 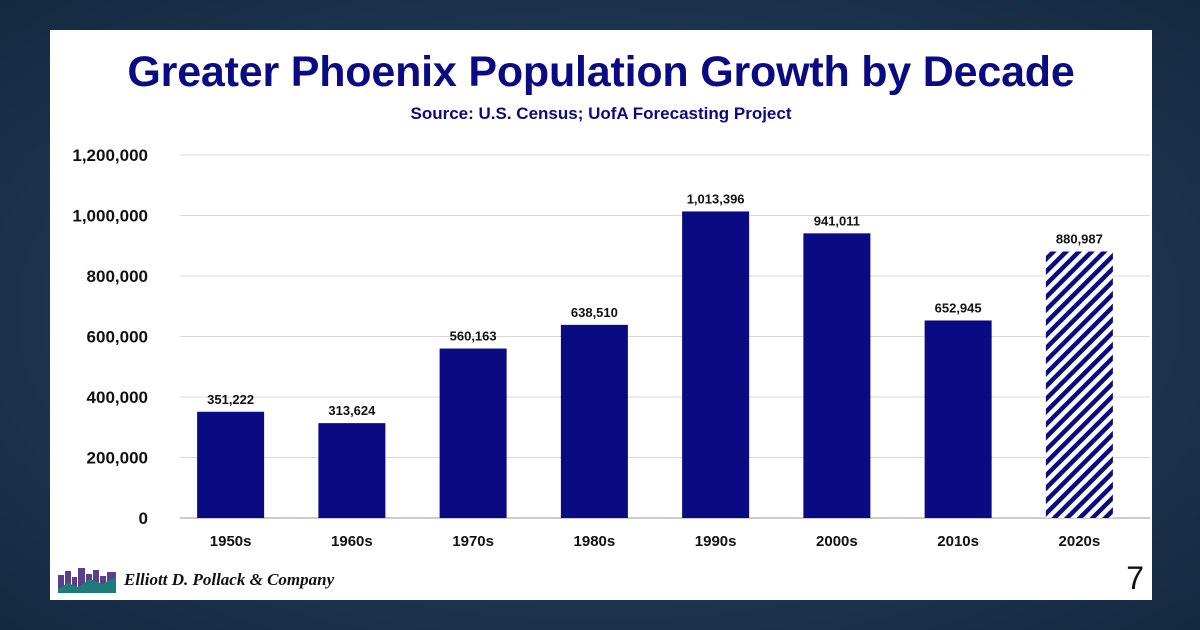 I want to click on data-label-1990s: 1,013,396, so click(x=716, y=198).